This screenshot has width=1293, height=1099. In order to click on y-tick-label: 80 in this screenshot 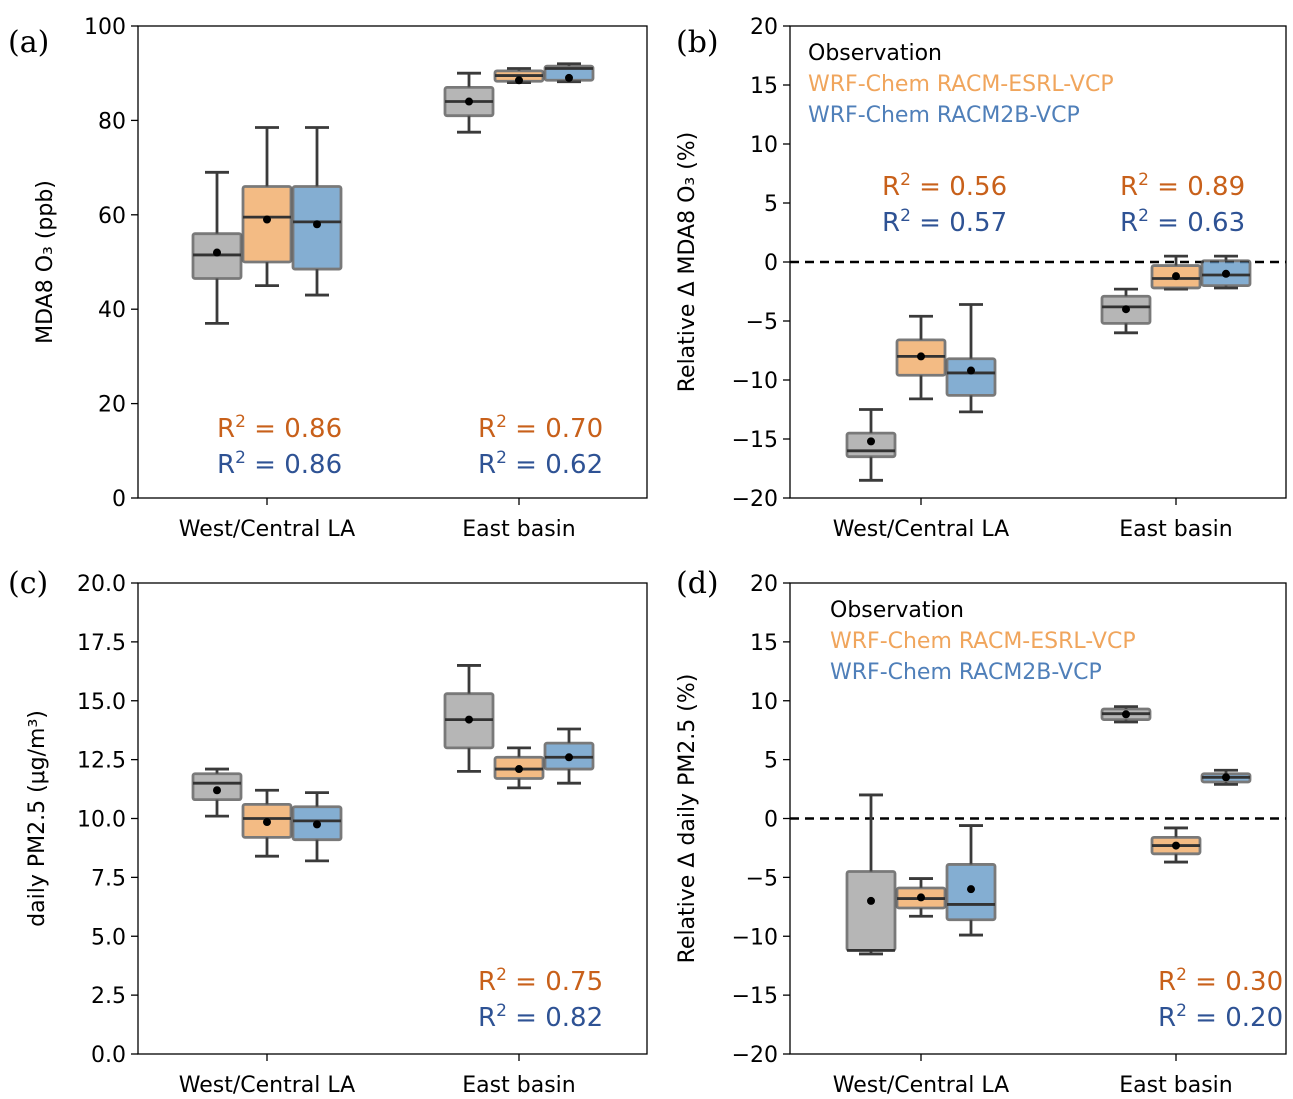, I will do `click(112, 121)`.